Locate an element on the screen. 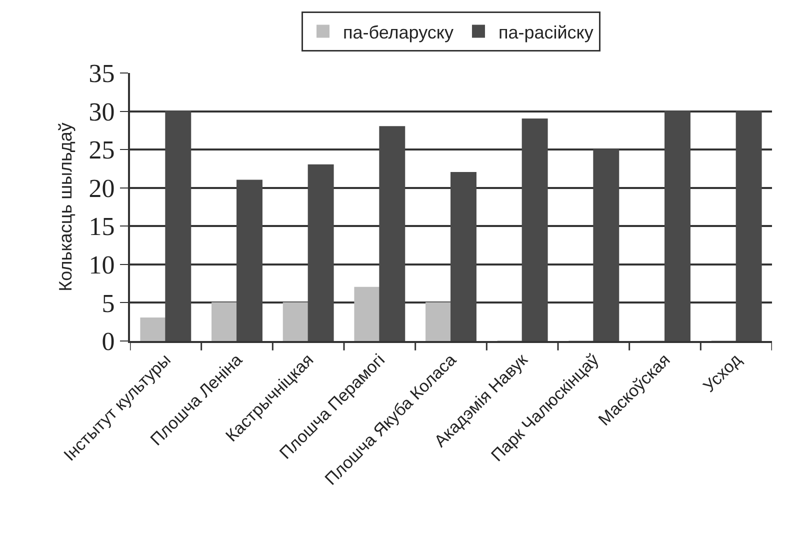 The image size is (787, 546). y-tick-label: 35 is located at coordinates (101, 73).